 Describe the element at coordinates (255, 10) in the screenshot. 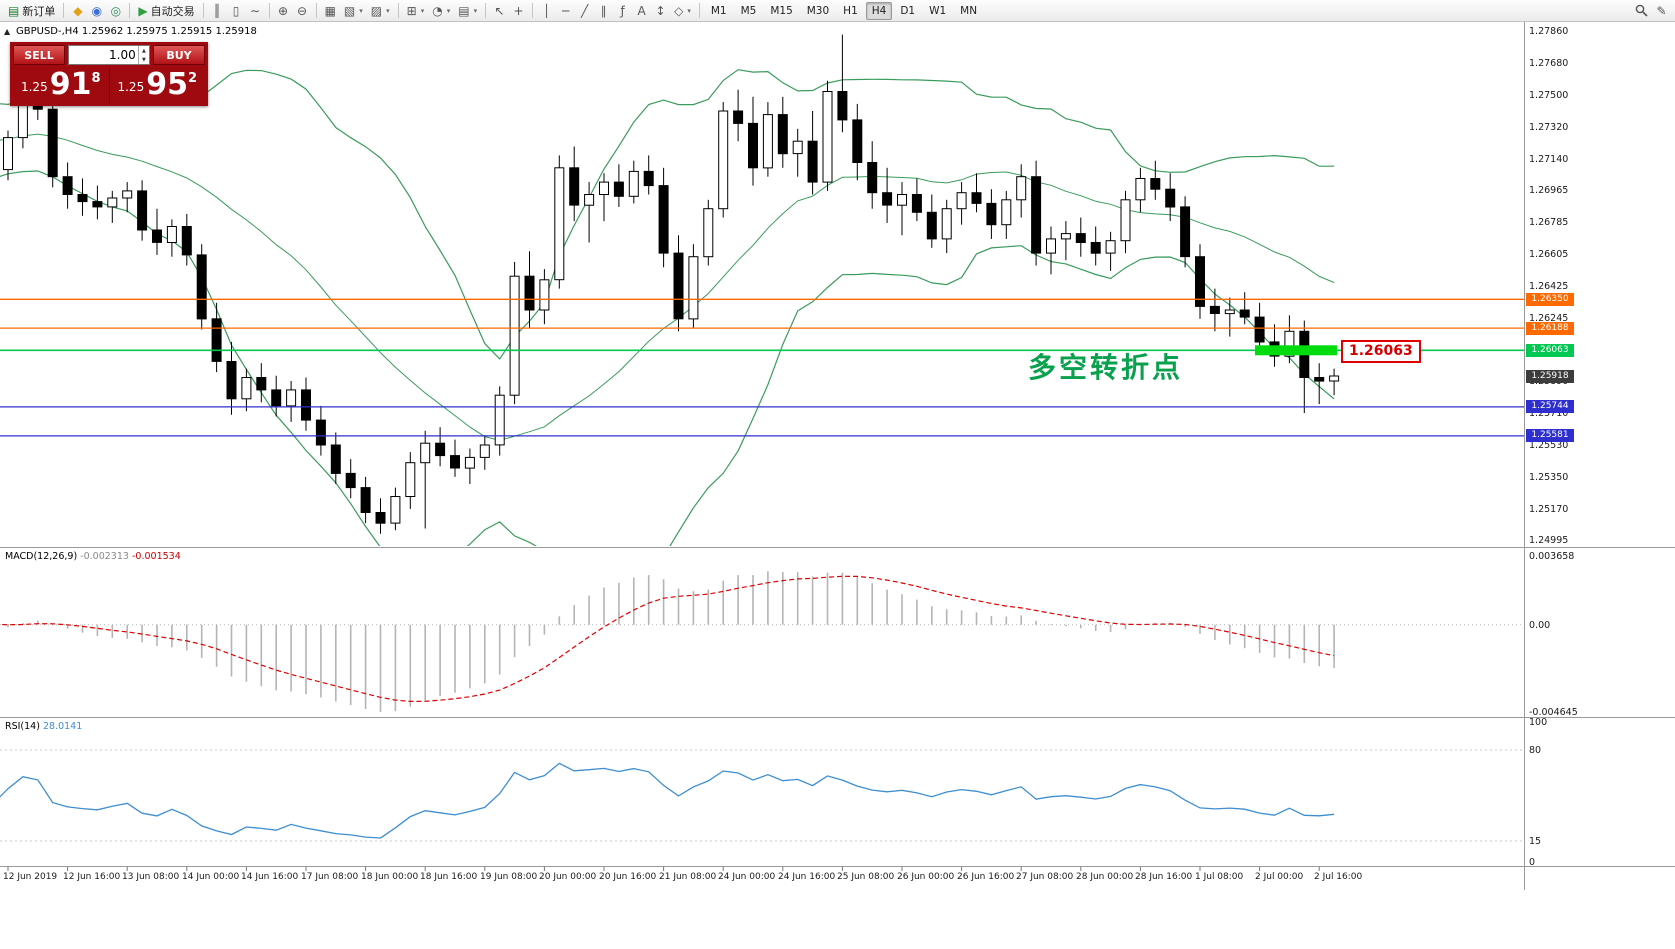

I see `line-chart-button: ∼` at that location.